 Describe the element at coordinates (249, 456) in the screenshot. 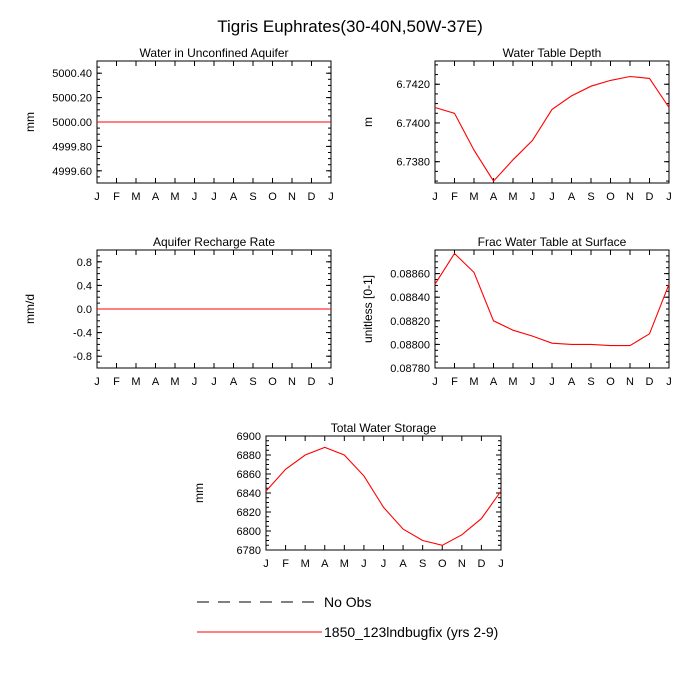

I see `y-tick-label: 6880` at that location.